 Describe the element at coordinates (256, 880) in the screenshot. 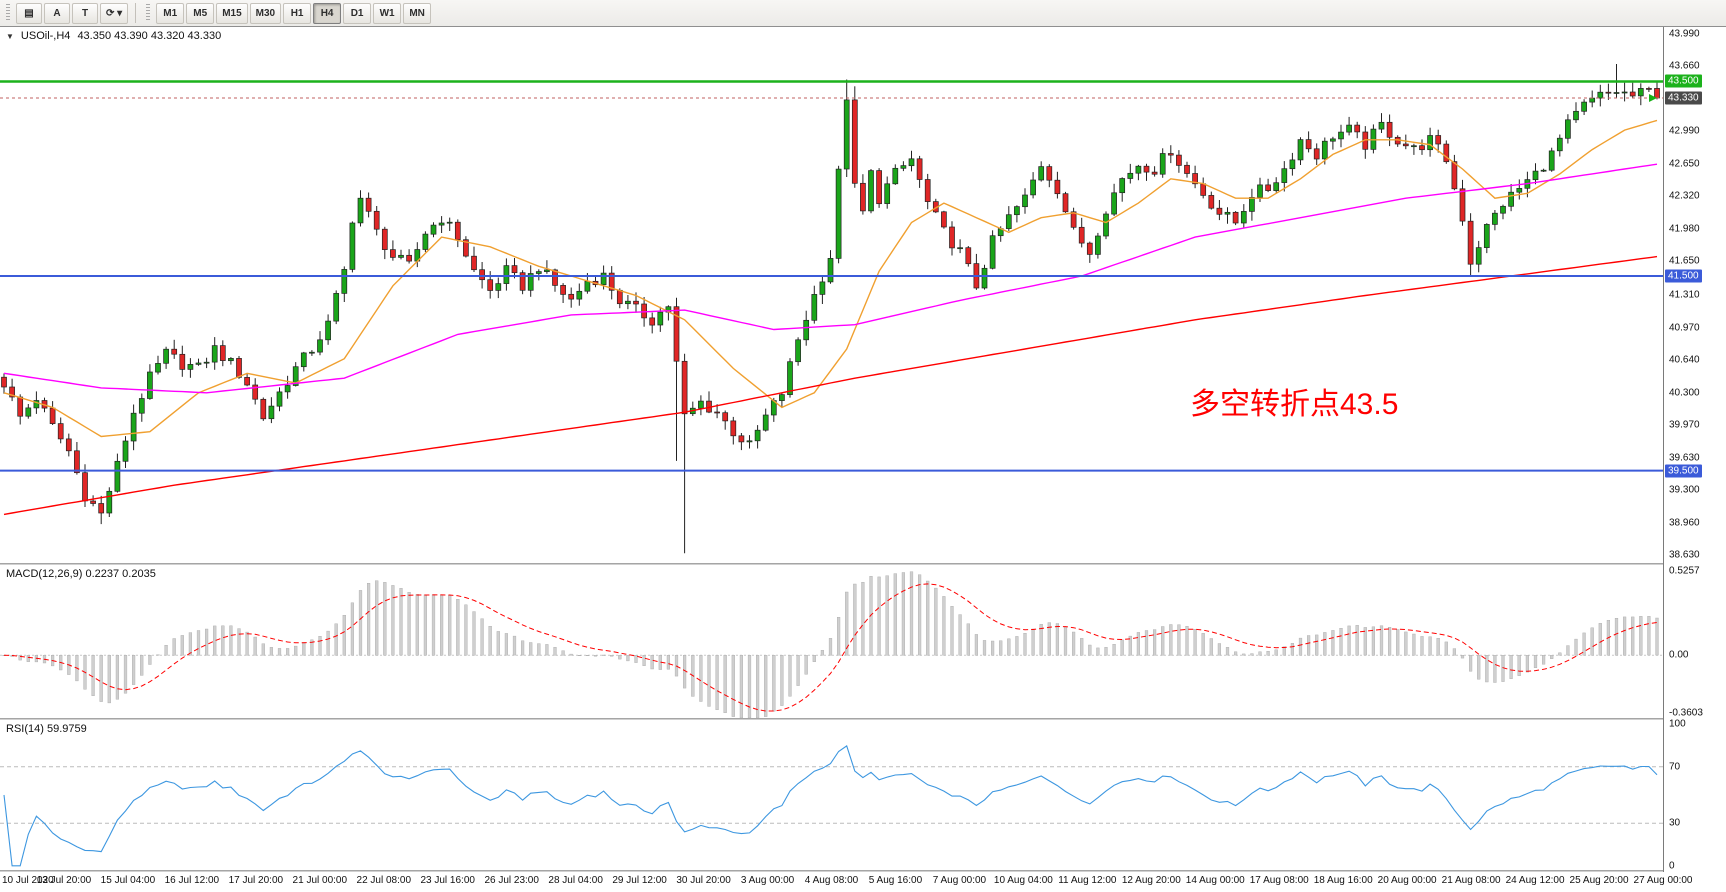

I see `time-axis-label: 17 Jul 20:00` at that location.